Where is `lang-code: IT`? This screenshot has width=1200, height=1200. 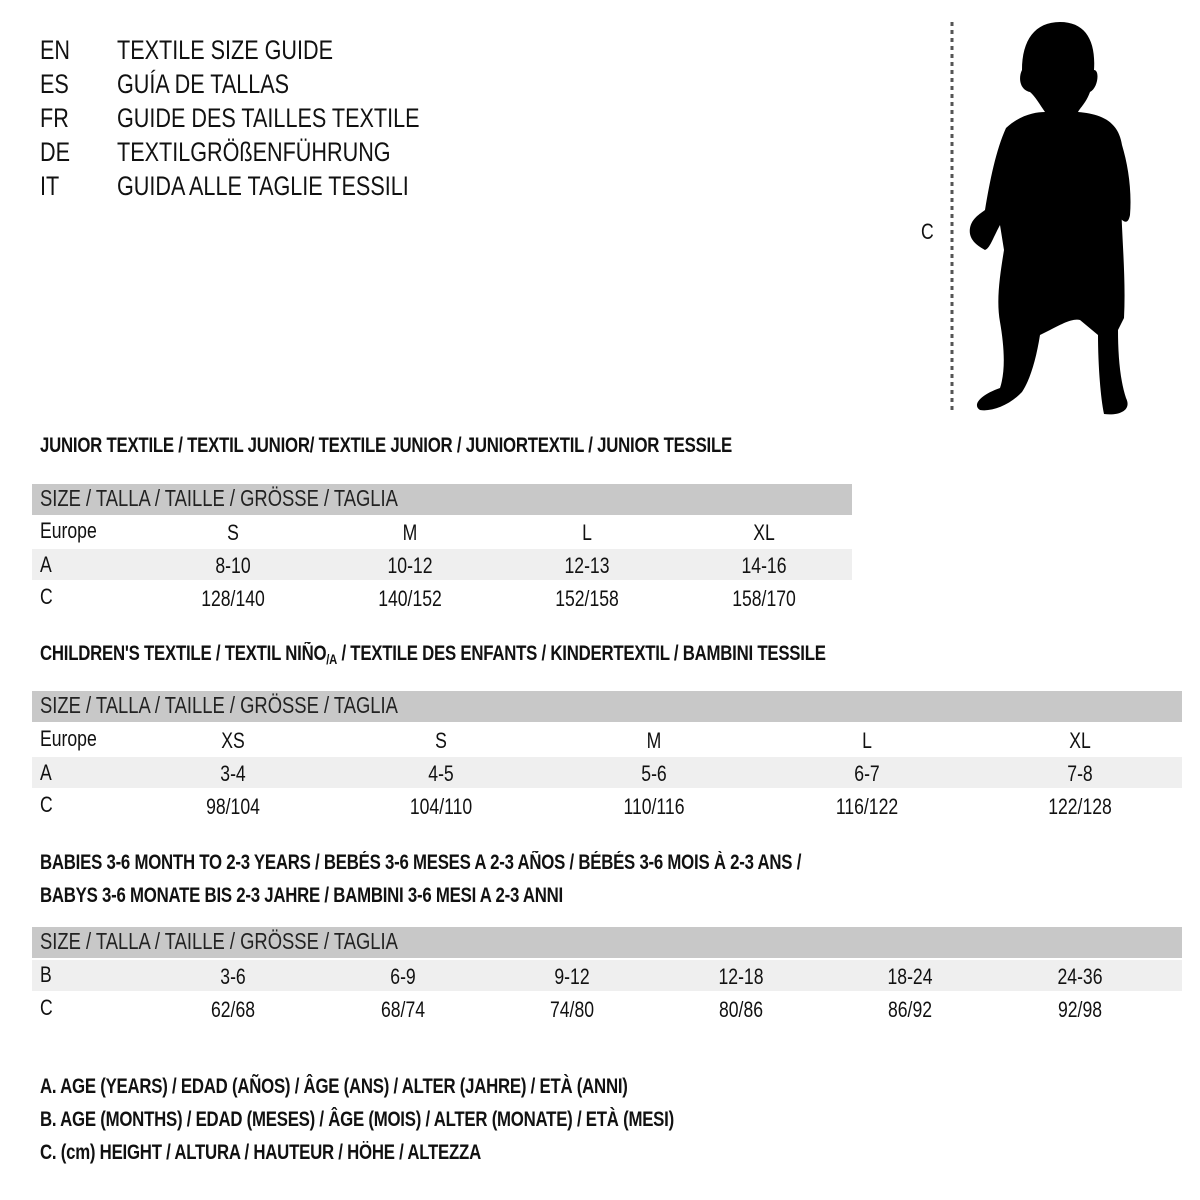
lang-code: IT is located at coordinates (50, 186).